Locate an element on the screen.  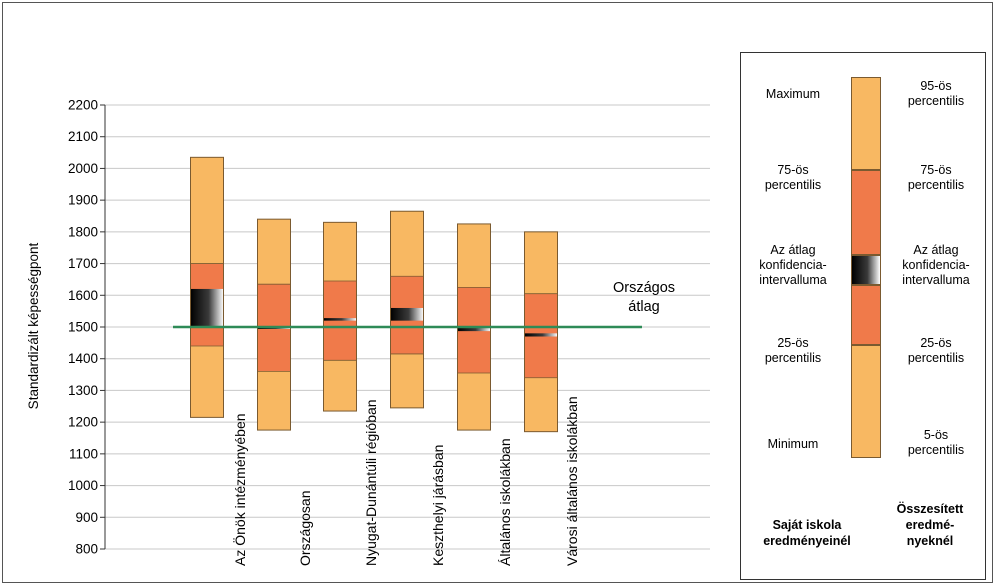
legend-left-label-line: Maximum is located at coordinates (793, 94).